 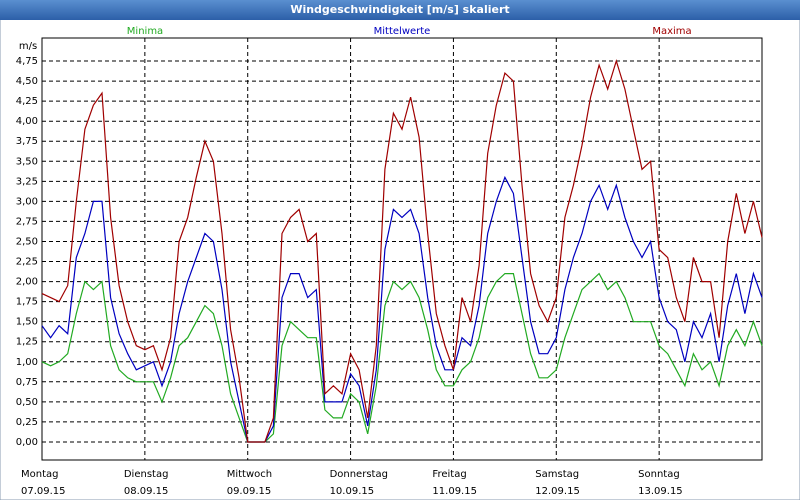 What do you see at coordinates (28, 46) in the screenshot?
I see `y-axis-label: m/s` at bounding box center [28, 46].